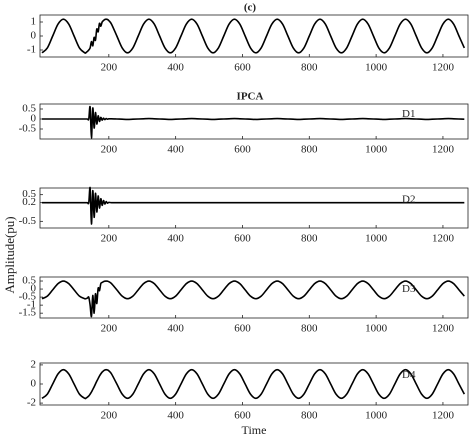 The height and width of the screenshot is (439, 474). I want to click on panel-title: IPCA, so click(250, 97).